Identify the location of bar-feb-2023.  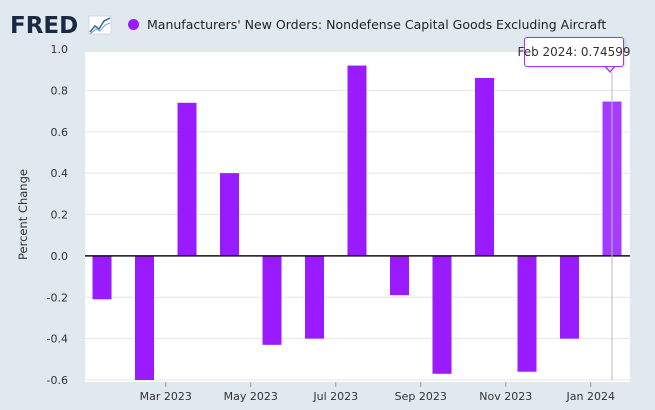
(102, 277).